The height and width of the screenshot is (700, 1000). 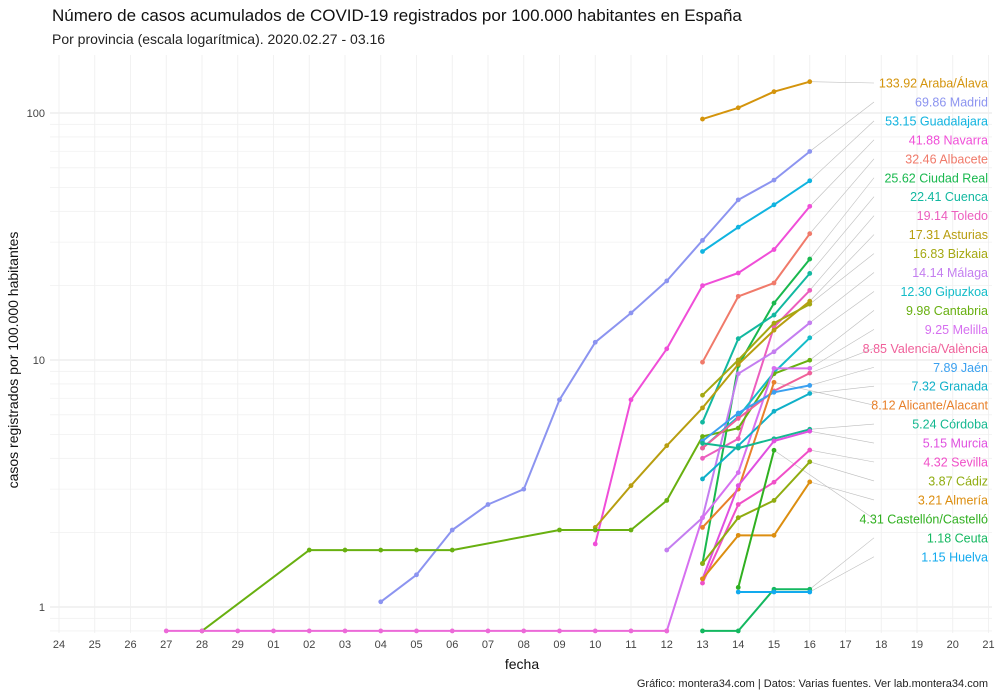 What do you see at coordinates (273, 645) in the screenshot?
I see `x-tick-label: 01` at bounding box center [273, 645].